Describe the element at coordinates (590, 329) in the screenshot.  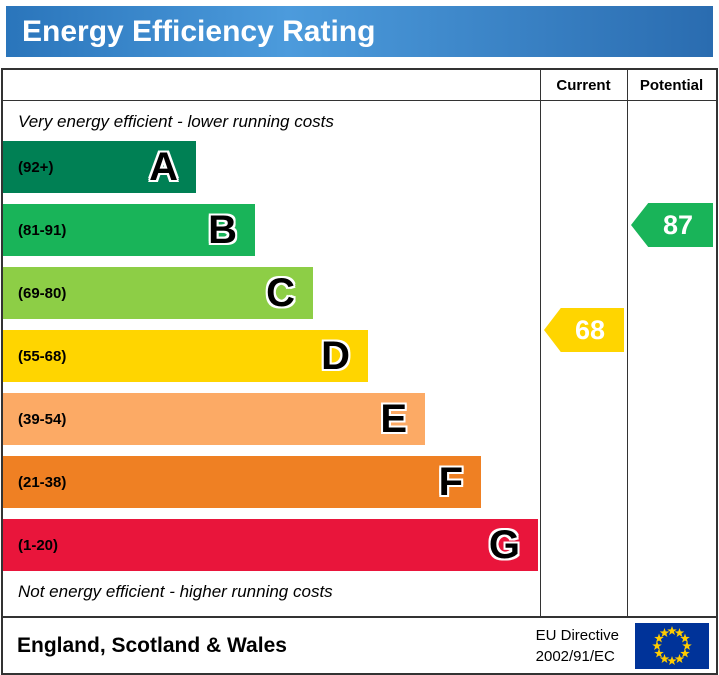
I see `current-rating-value: 68` at that location.